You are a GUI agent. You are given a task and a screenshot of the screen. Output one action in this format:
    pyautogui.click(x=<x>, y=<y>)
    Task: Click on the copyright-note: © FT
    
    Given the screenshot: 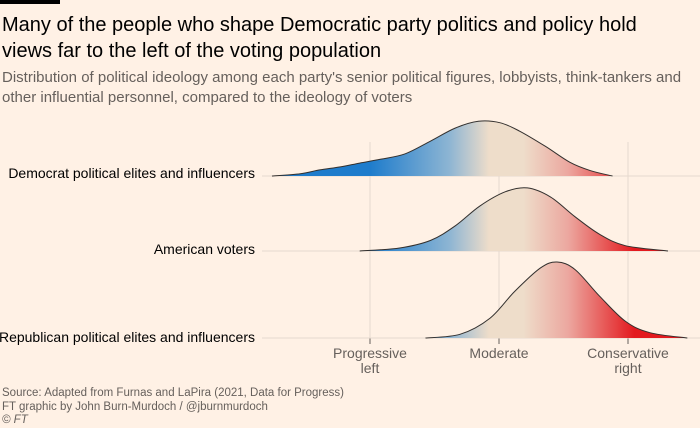 What is the action you would take?
    pyautogui.click(x=15, y=420)
    